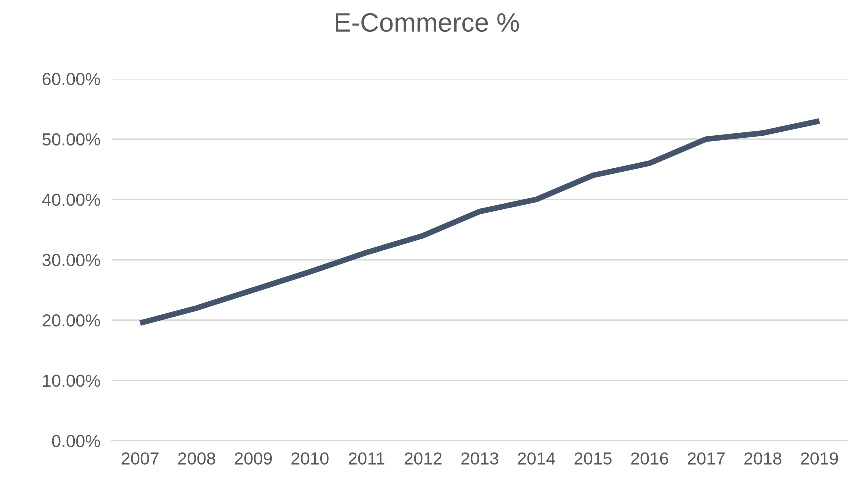  I want to click on x-tick-label: 2008, so click(197, 458).